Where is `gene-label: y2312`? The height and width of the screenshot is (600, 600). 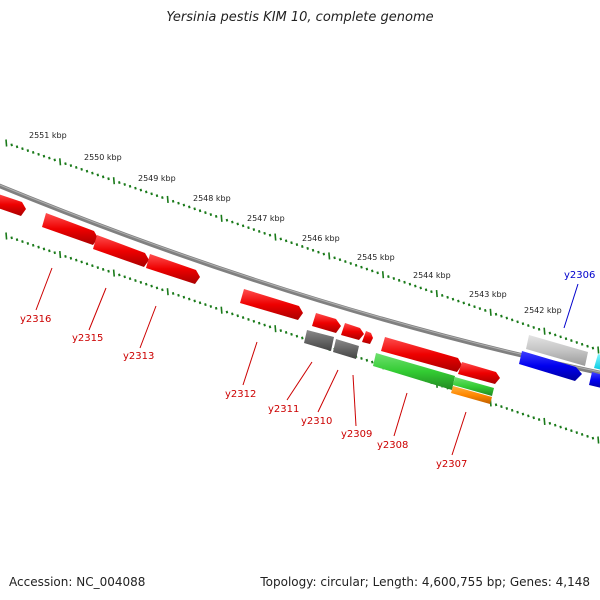
gene-label: y2312 is located at coordinates (240, 394).